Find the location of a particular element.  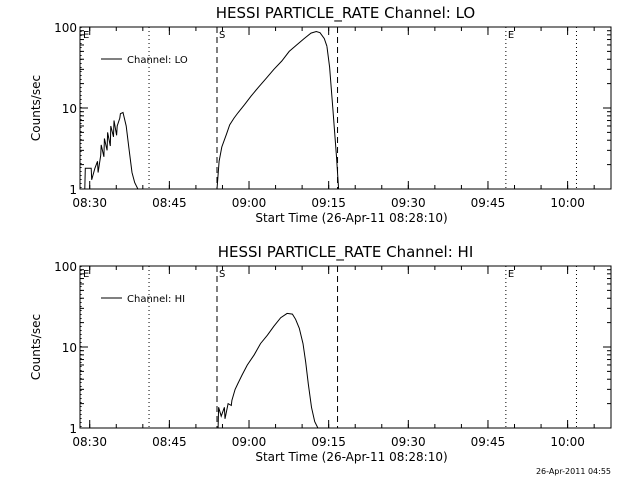

footer-timestamp: 26-Apr-2011 04:55 is located at coordinates (573, 471).